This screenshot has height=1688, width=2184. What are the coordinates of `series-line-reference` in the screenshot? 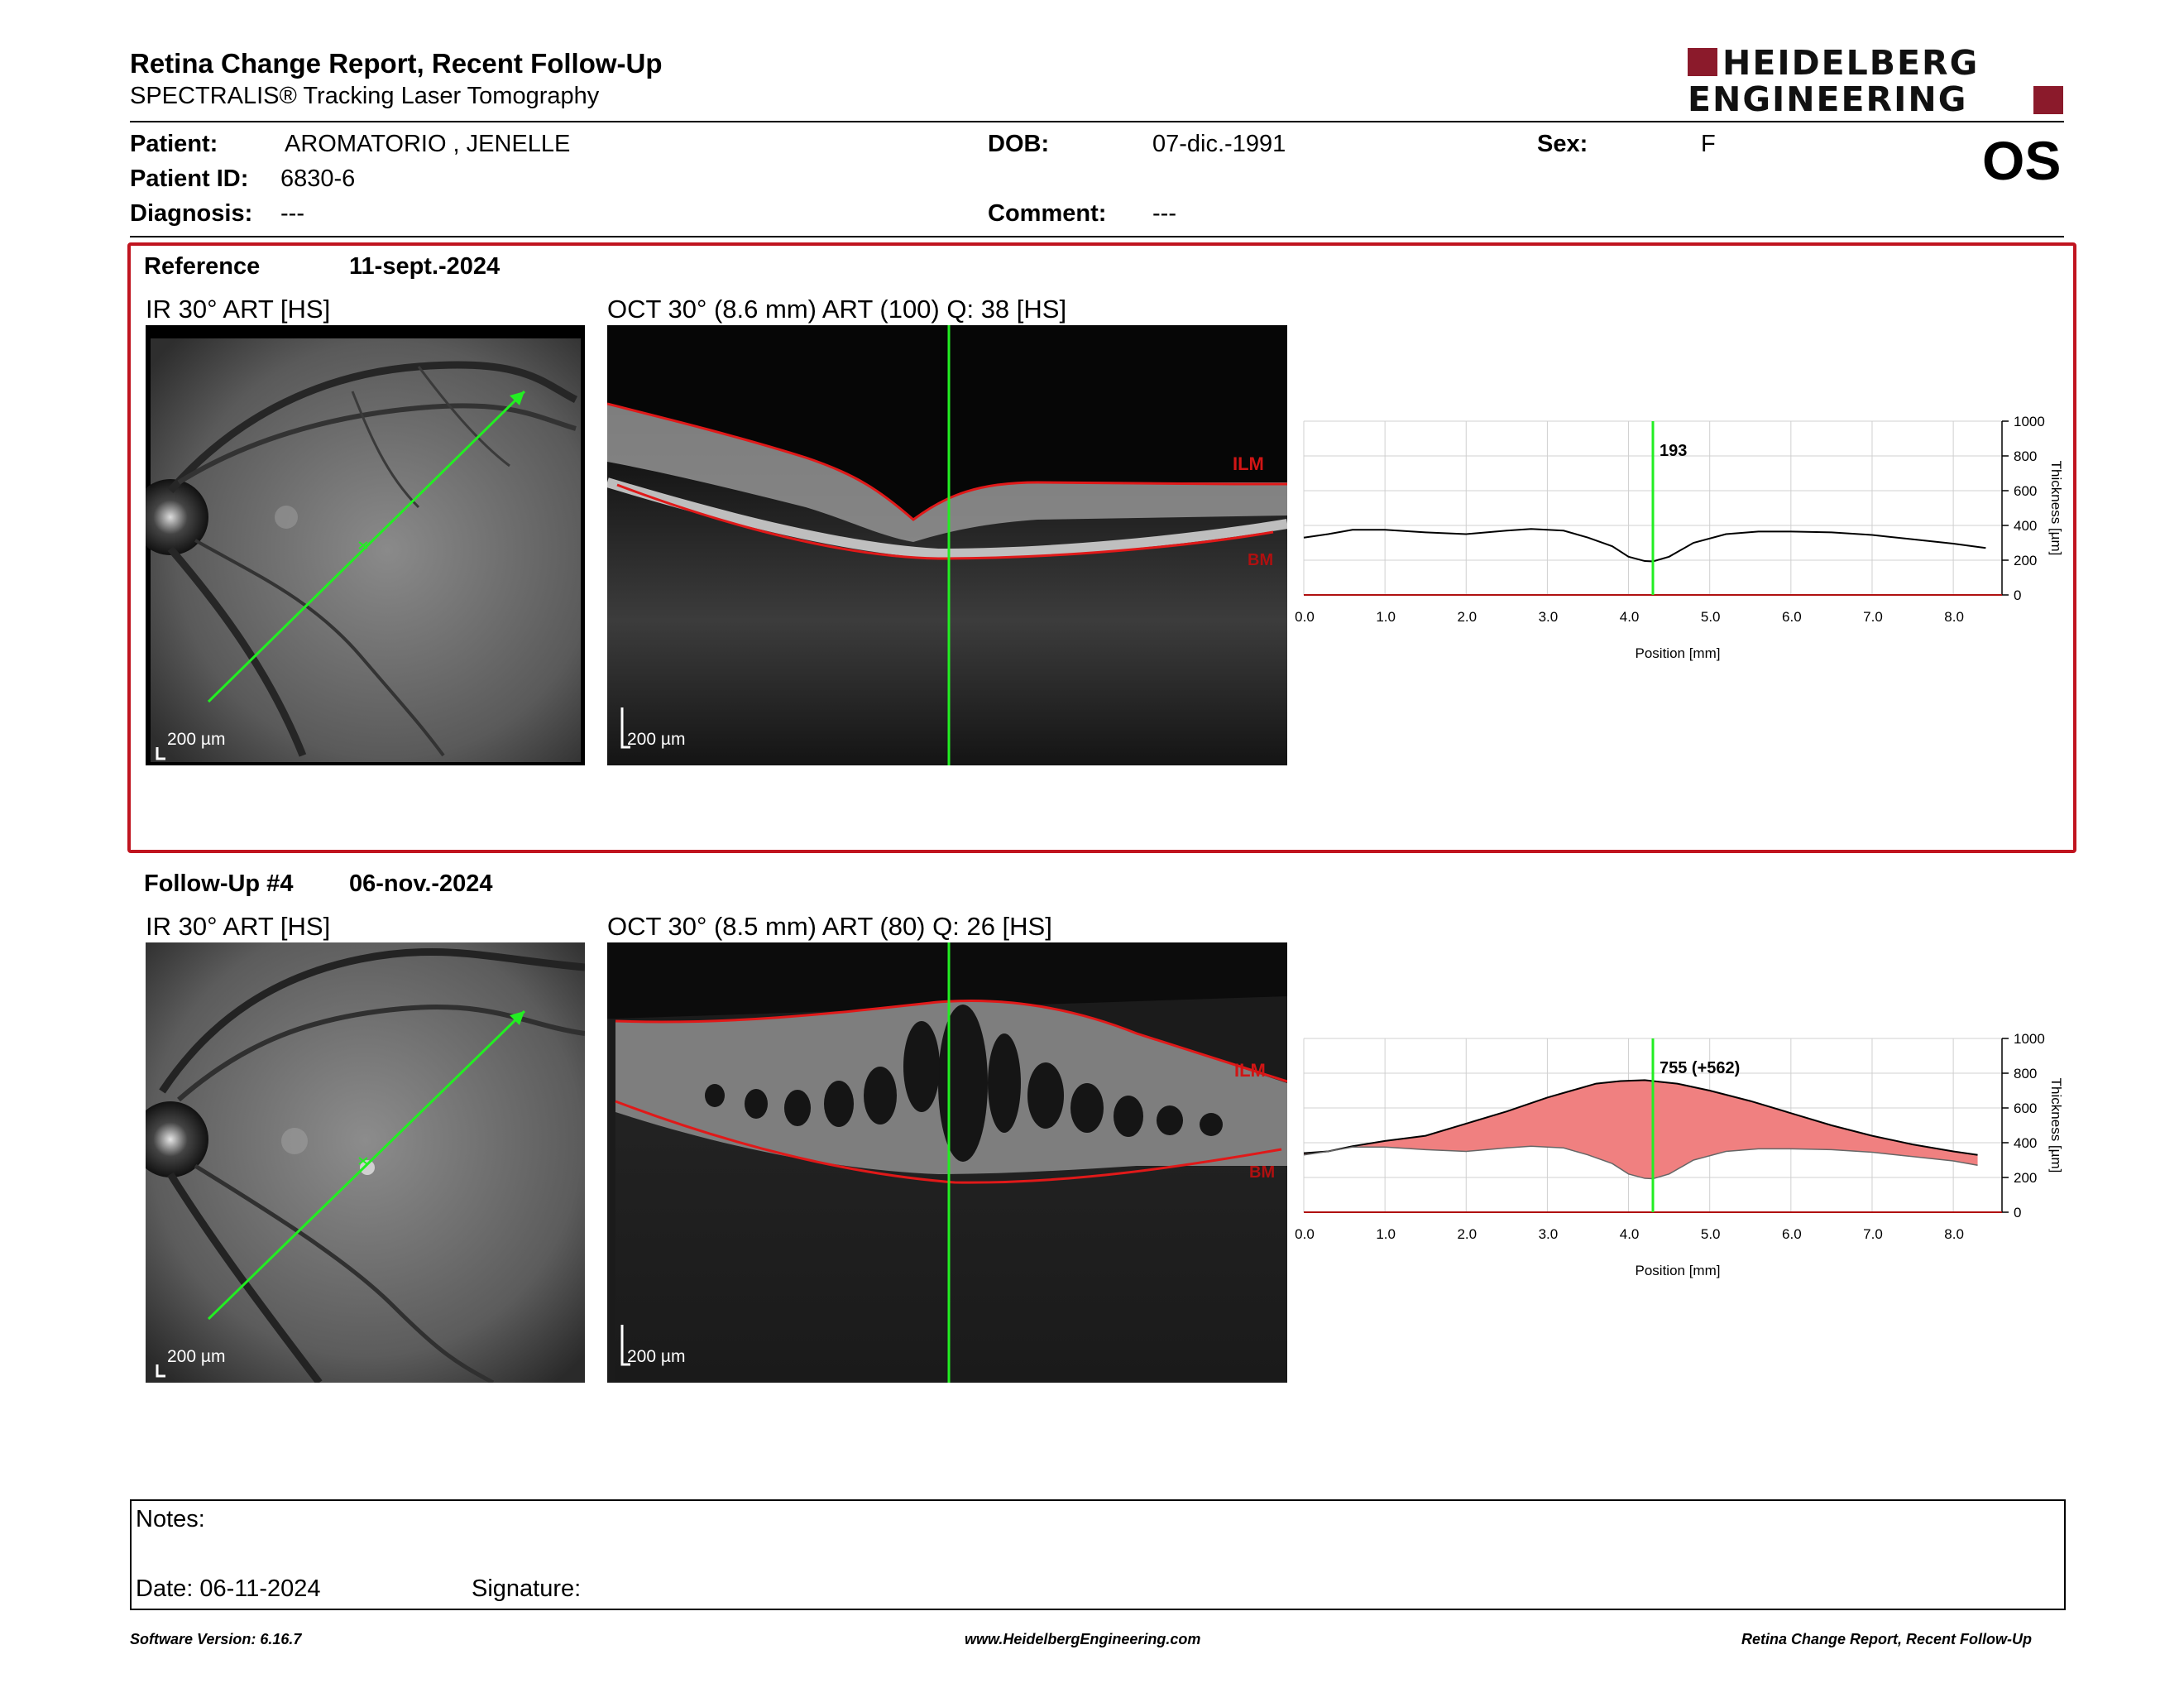 It's located at (1640, 1162).